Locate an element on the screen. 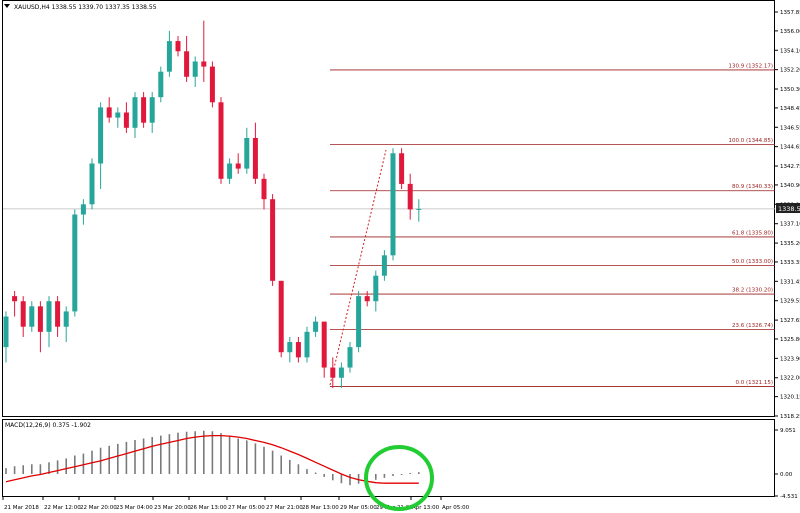  time-tick-label: 23 Mar 04:00 is located at coordinates (134, 508).